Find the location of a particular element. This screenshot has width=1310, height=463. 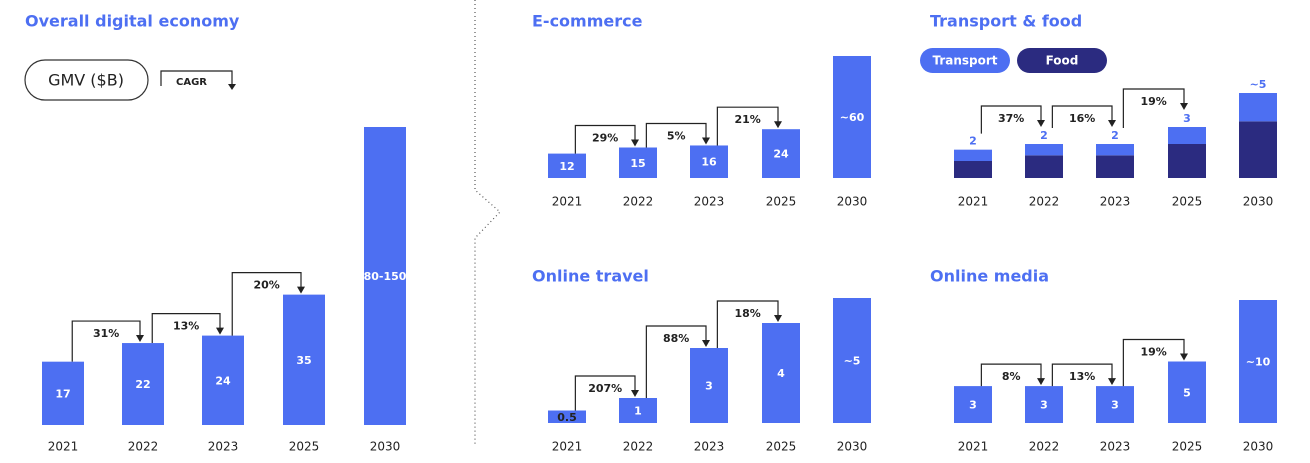

value-label: ~5 is located at coordinates (1258, 84).